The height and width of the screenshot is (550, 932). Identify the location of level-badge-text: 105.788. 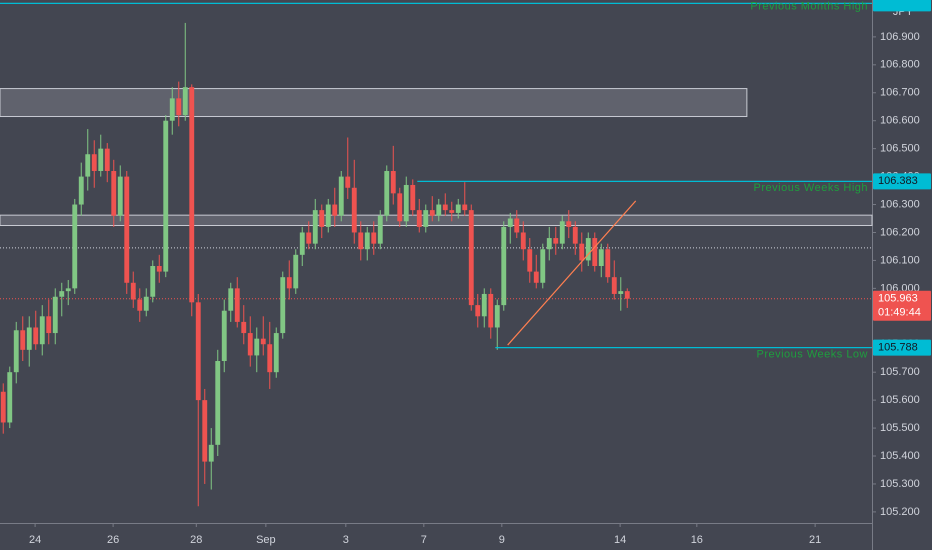
(898, 348).